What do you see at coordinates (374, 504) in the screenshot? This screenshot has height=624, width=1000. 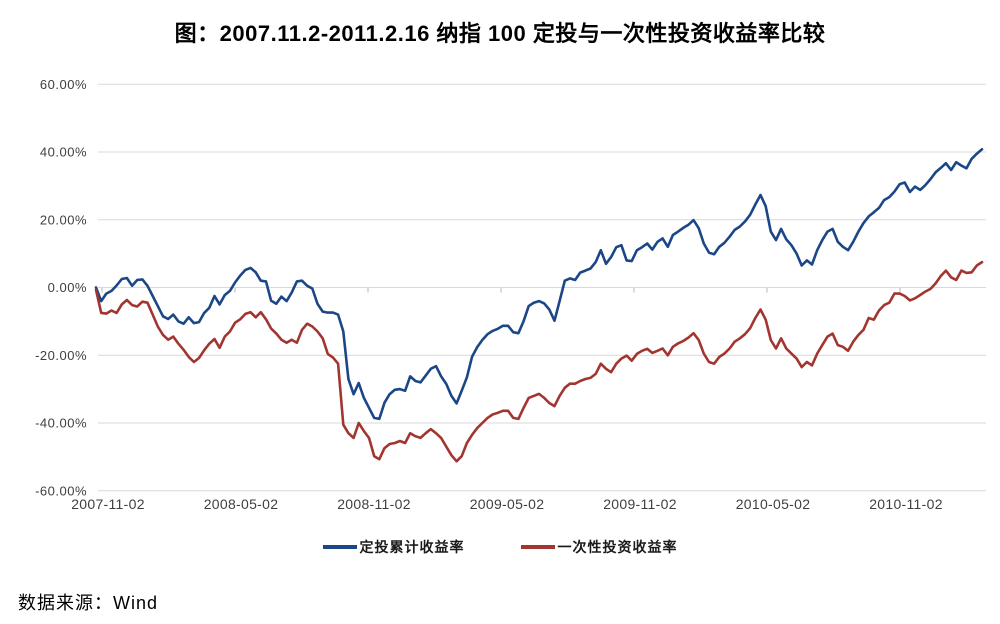 I see `x-axis-label: 2008-11-02` at bounding box center [374, 504].